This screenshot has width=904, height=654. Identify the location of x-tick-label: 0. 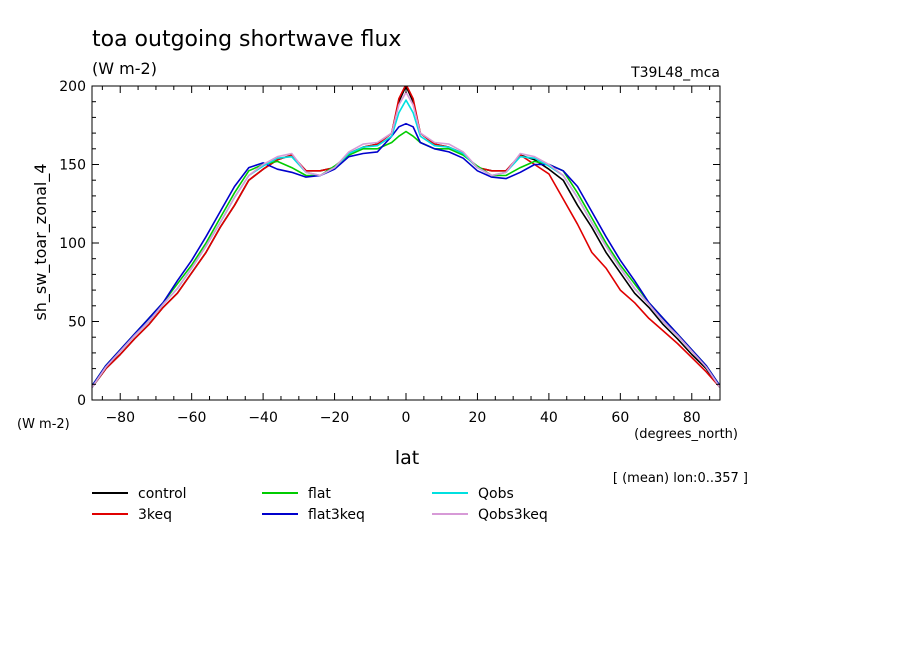
(406, 418).